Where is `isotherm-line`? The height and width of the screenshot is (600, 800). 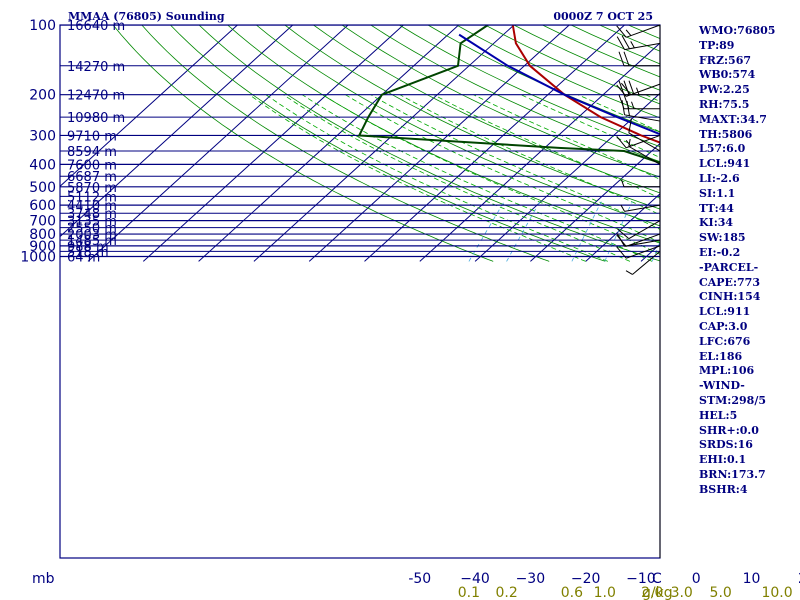
isotherm-line is located at coordinates (273, 143).